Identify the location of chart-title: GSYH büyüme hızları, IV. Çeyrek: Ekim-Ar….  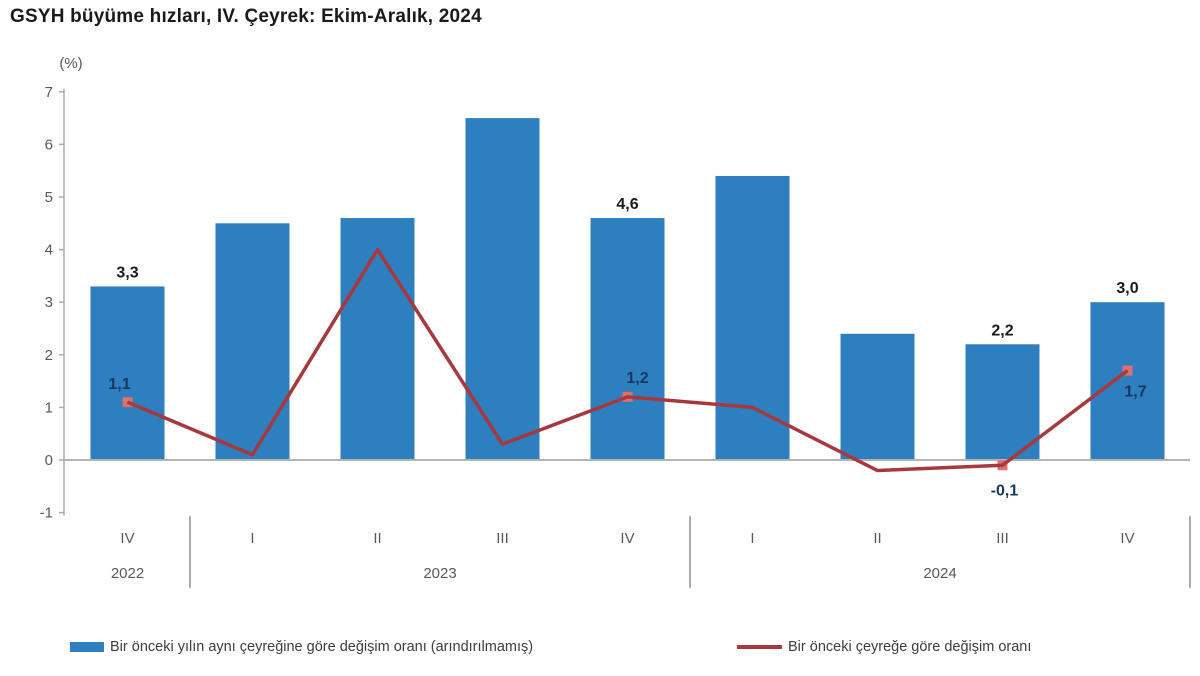
(246, 16).